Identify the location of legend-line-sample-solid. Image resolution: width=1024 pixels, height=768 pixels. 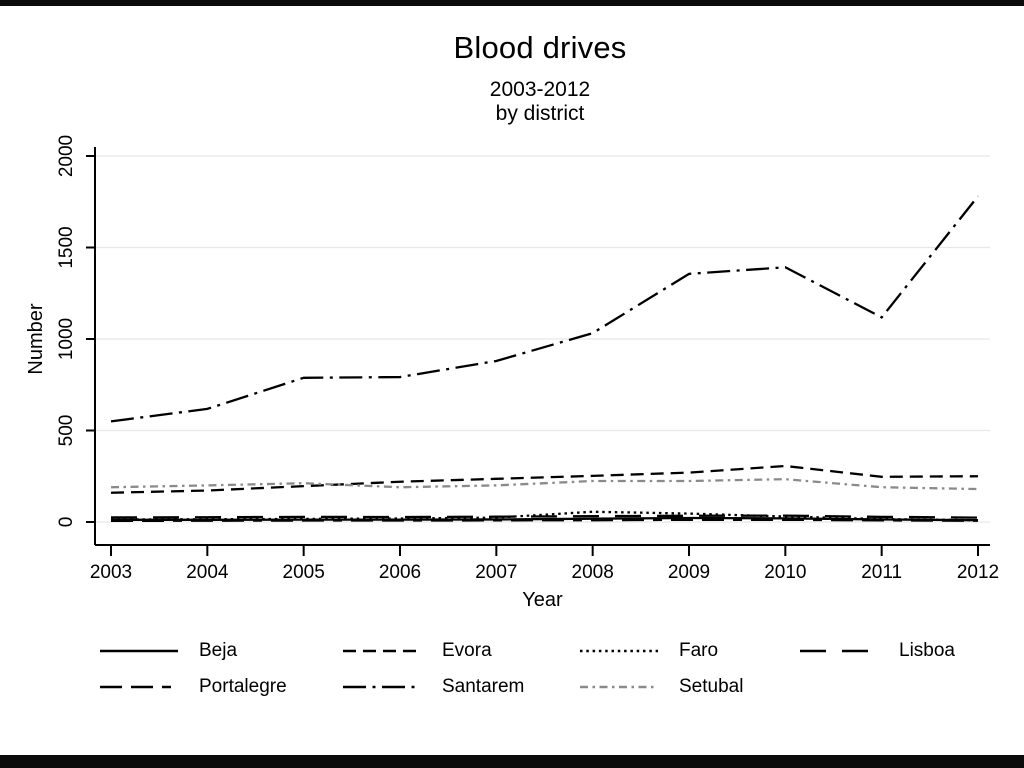
(139, 651).